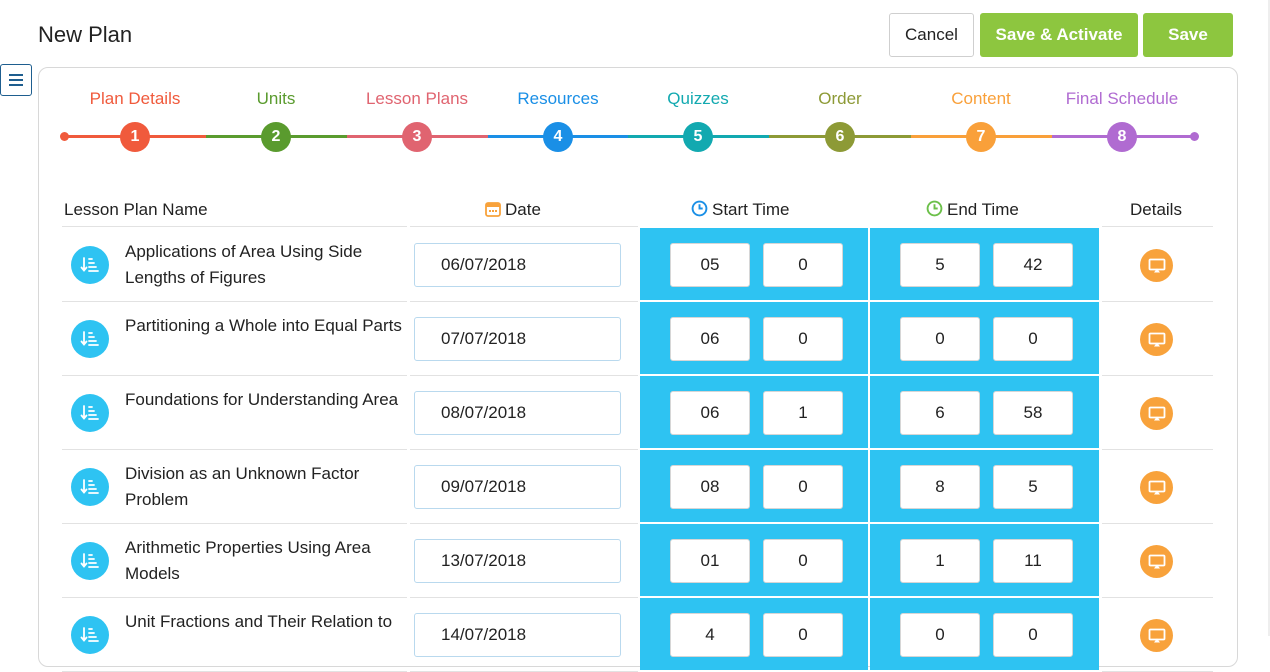 This screenshot has width=1270, height=672. What do you see at coordinates (981, 98) in the screenshot?
I see `step-label: Content` at bounding box center [981, 98].